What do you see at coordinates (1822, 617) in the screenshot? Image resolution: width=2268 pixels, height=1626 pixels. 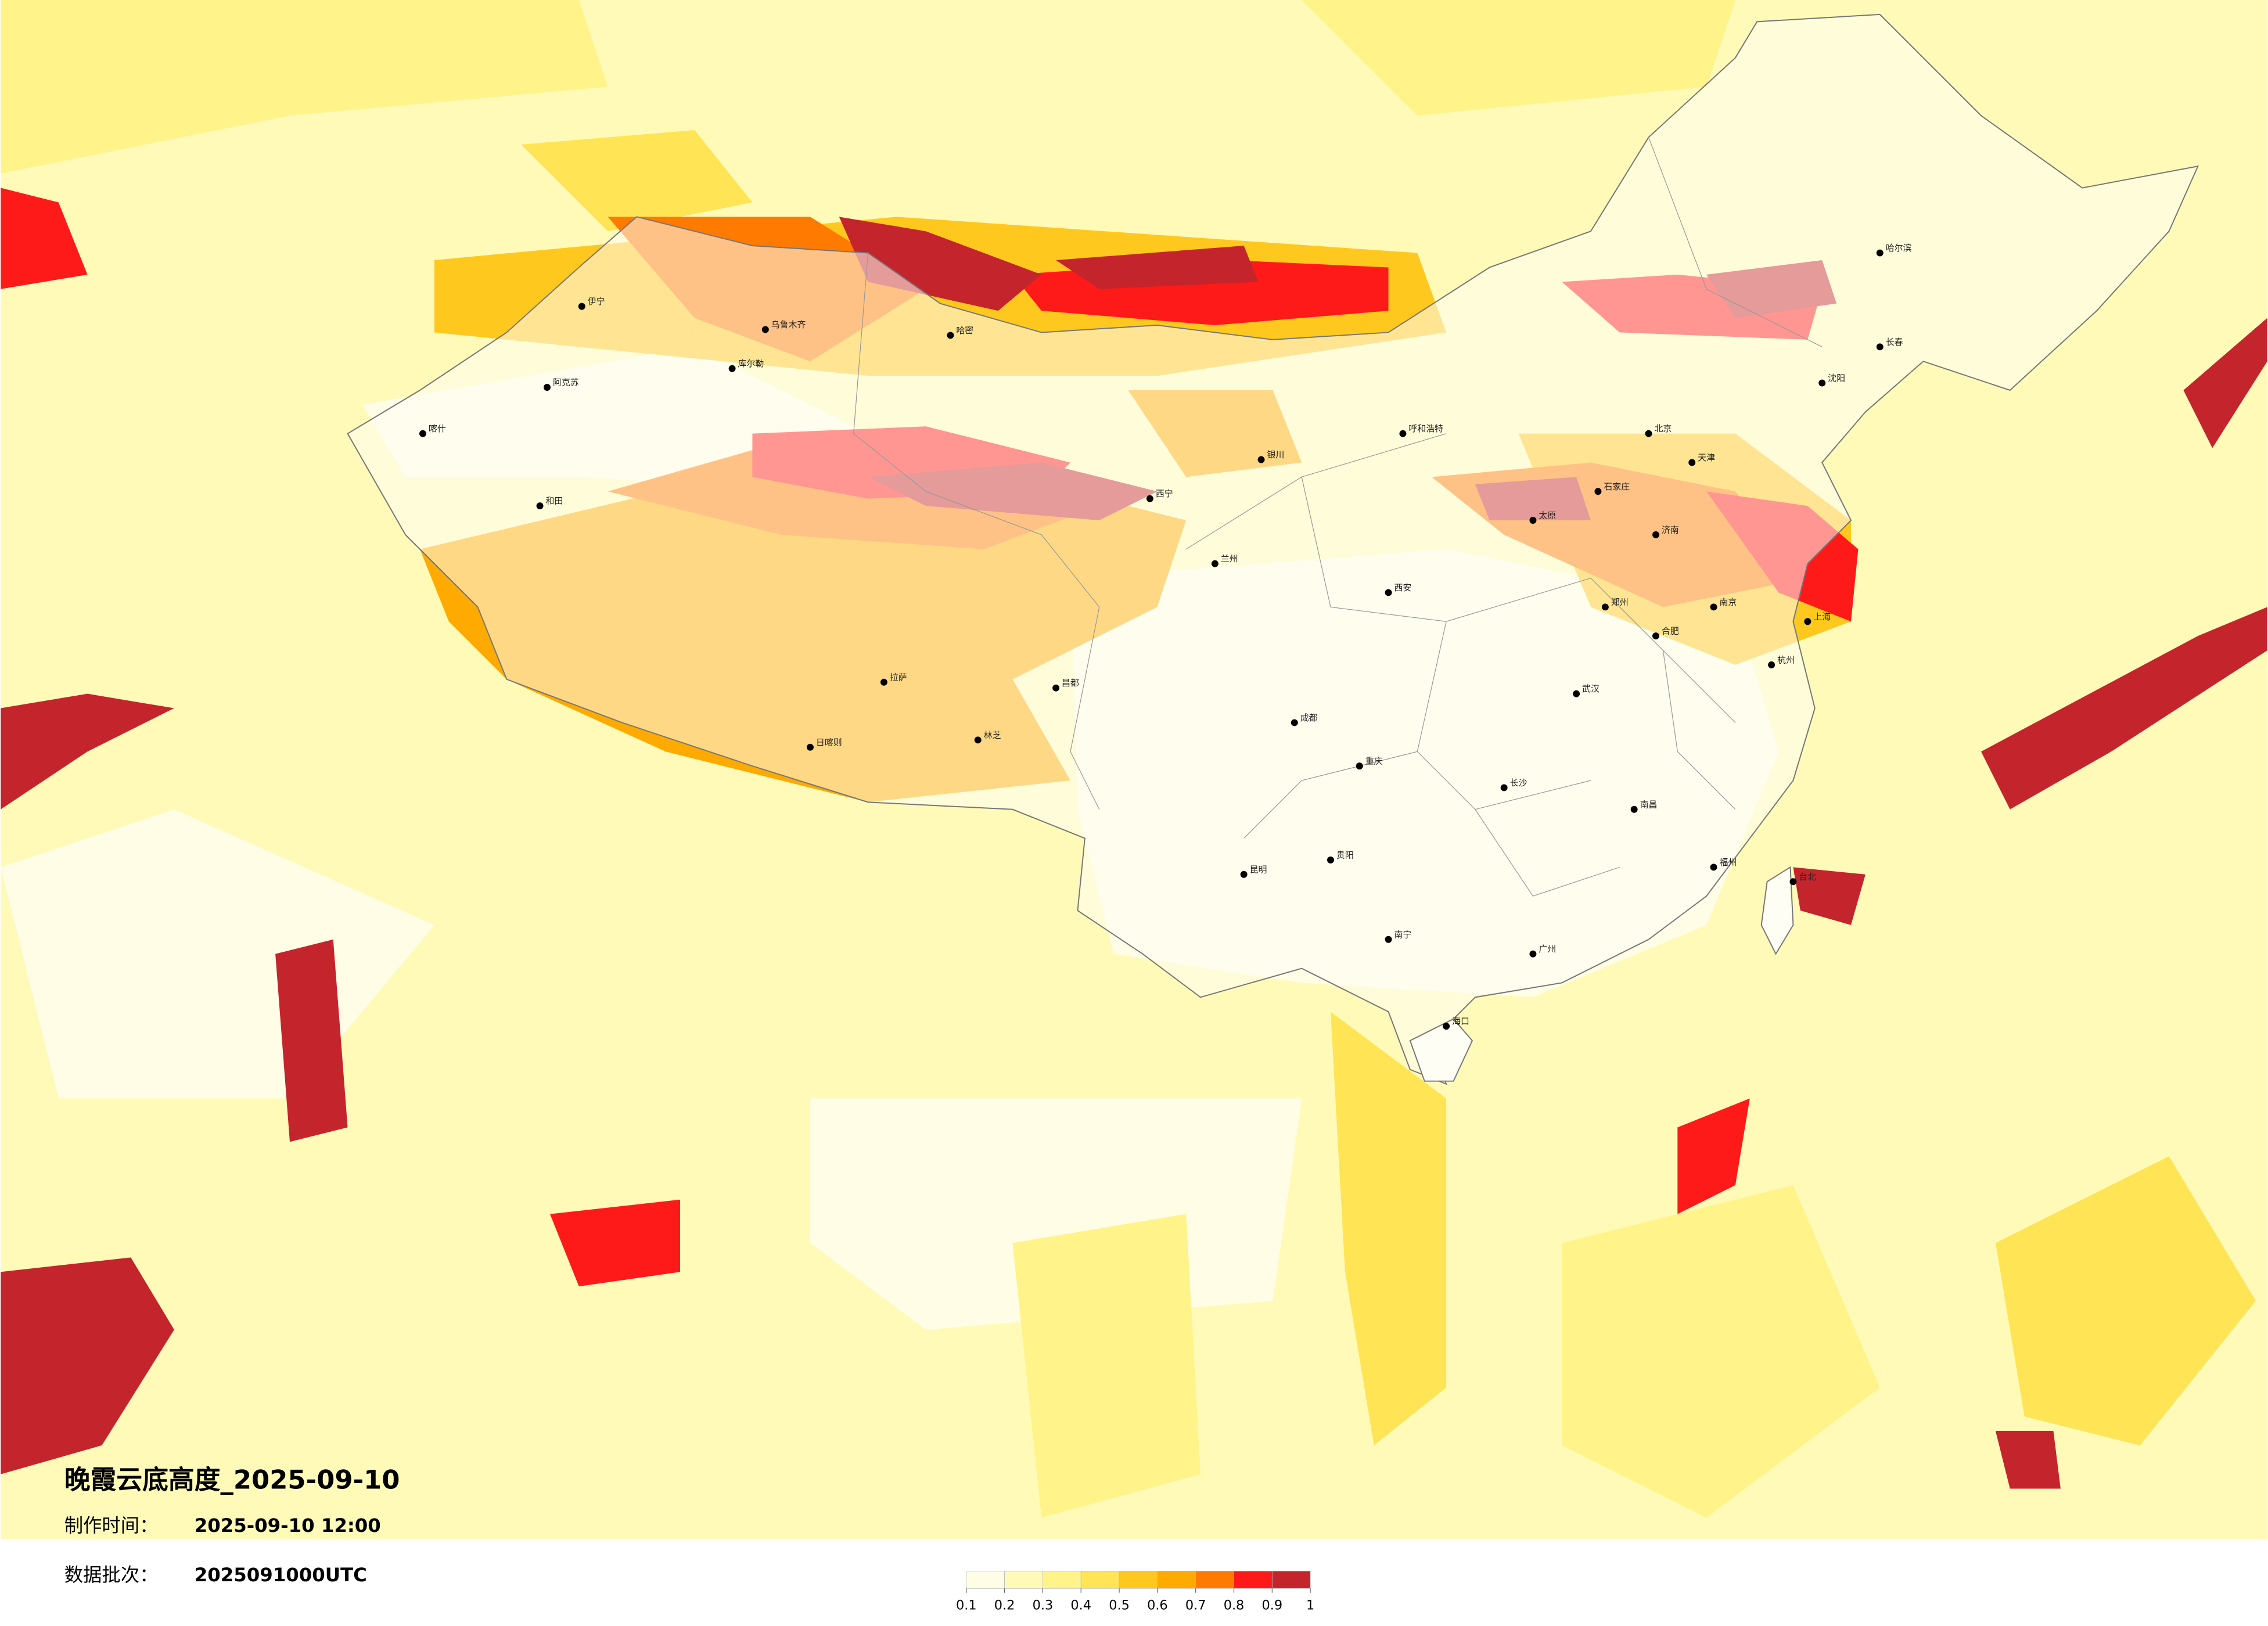 I see `city-label: 上海` at bounding box center [1822, 617].